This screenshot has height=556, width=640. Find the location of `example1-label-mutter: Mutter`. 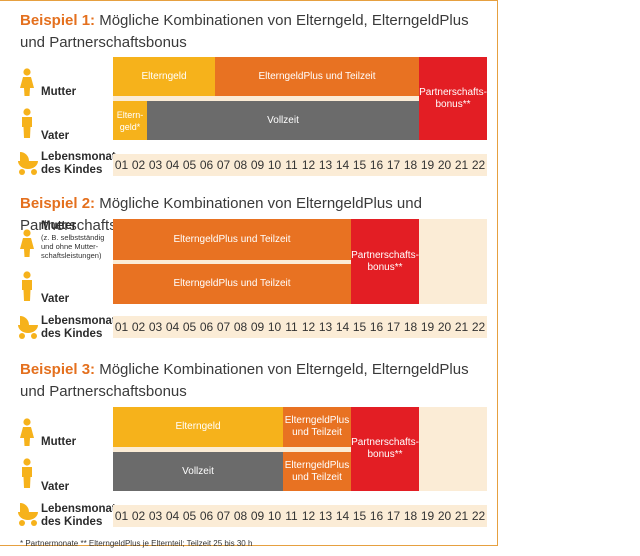

example1-label-mutter: Mutter is located at coordinates (59, 92).